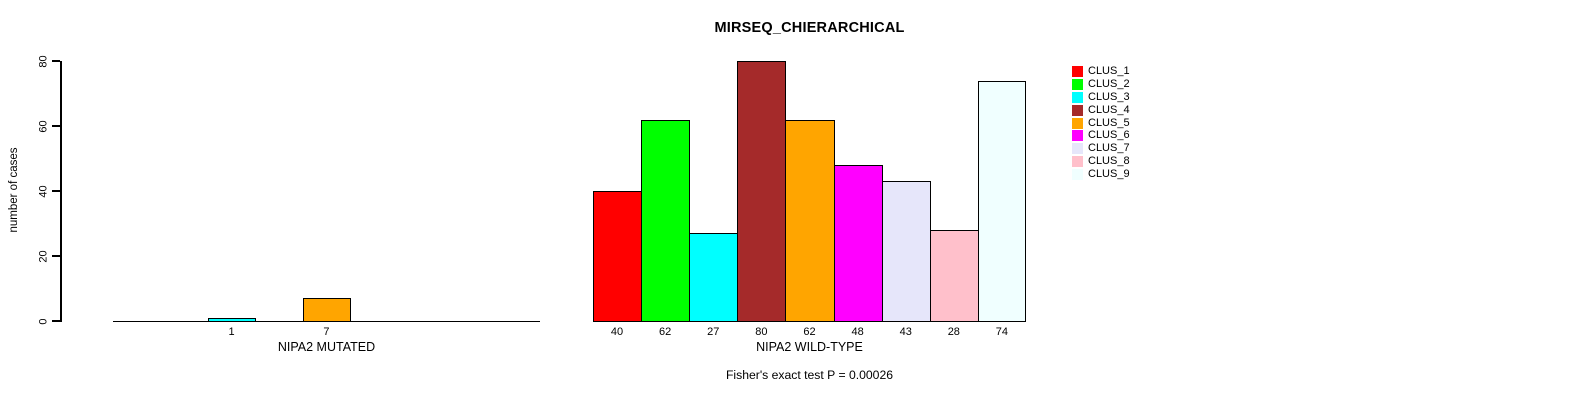 The width and height of the screenshot is (1590, 400). I want to click on bar-value-label: 80, so click(761, 332).